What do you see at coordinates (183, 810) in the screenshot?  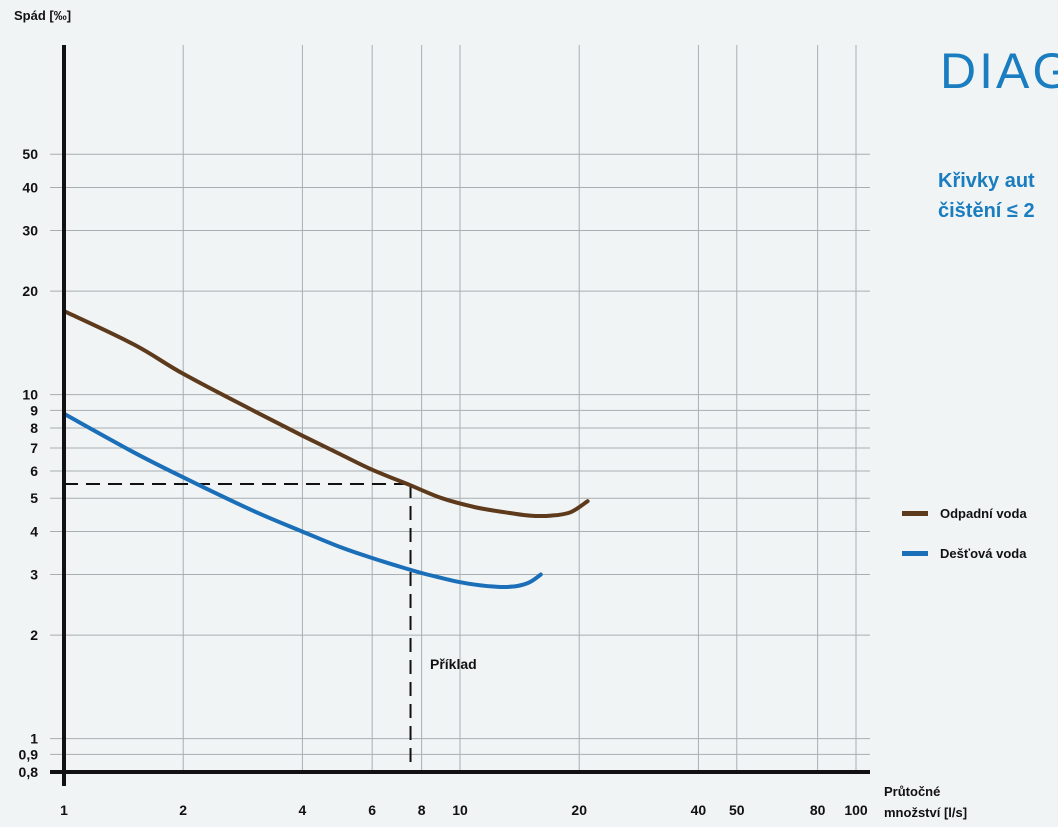 I see `x-tick-label: 2` at bounding box center [183, 810].